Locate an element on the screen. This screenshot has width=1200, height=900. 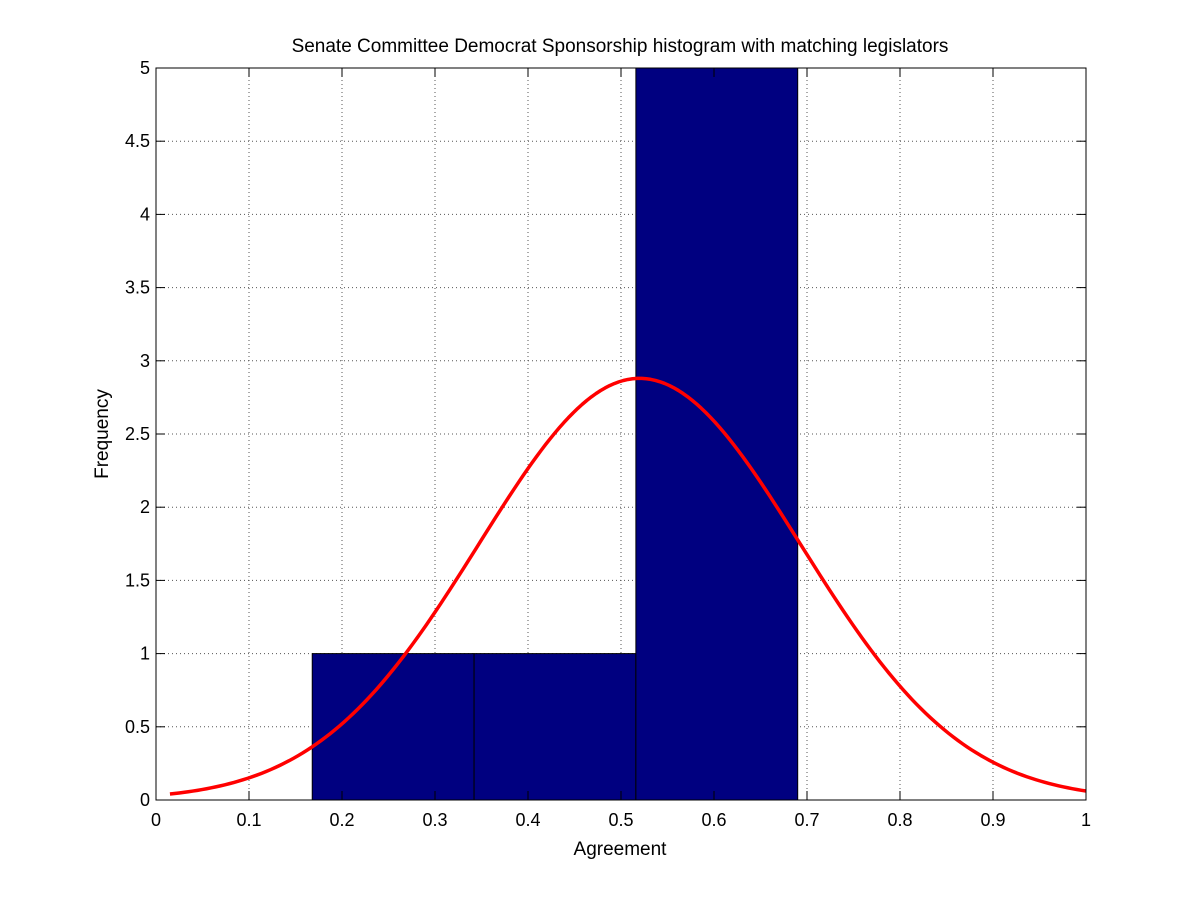
x-tick-label-2: 0.2 is located at coordinates (341, 820).